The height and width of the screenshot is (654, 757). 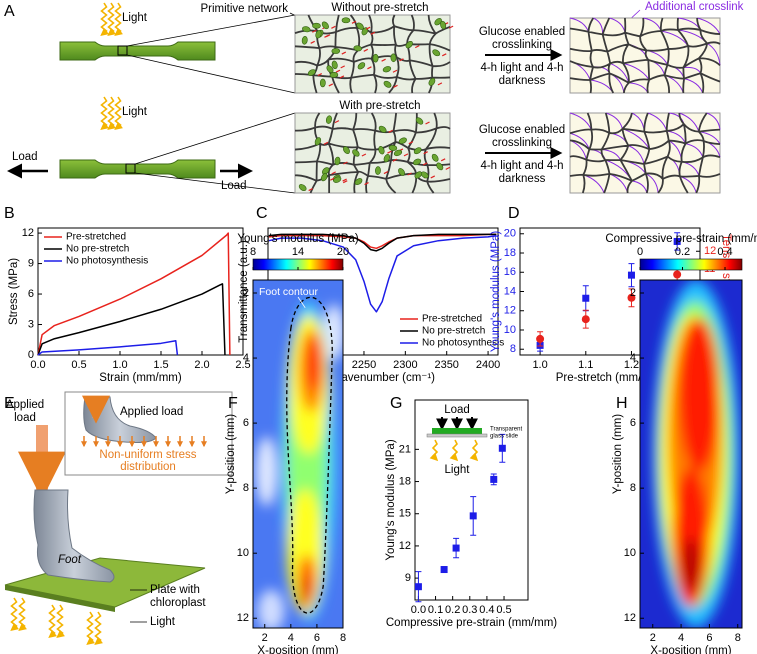 I want to click on x-tick-label: 0.5, so click(x=78, y=365).